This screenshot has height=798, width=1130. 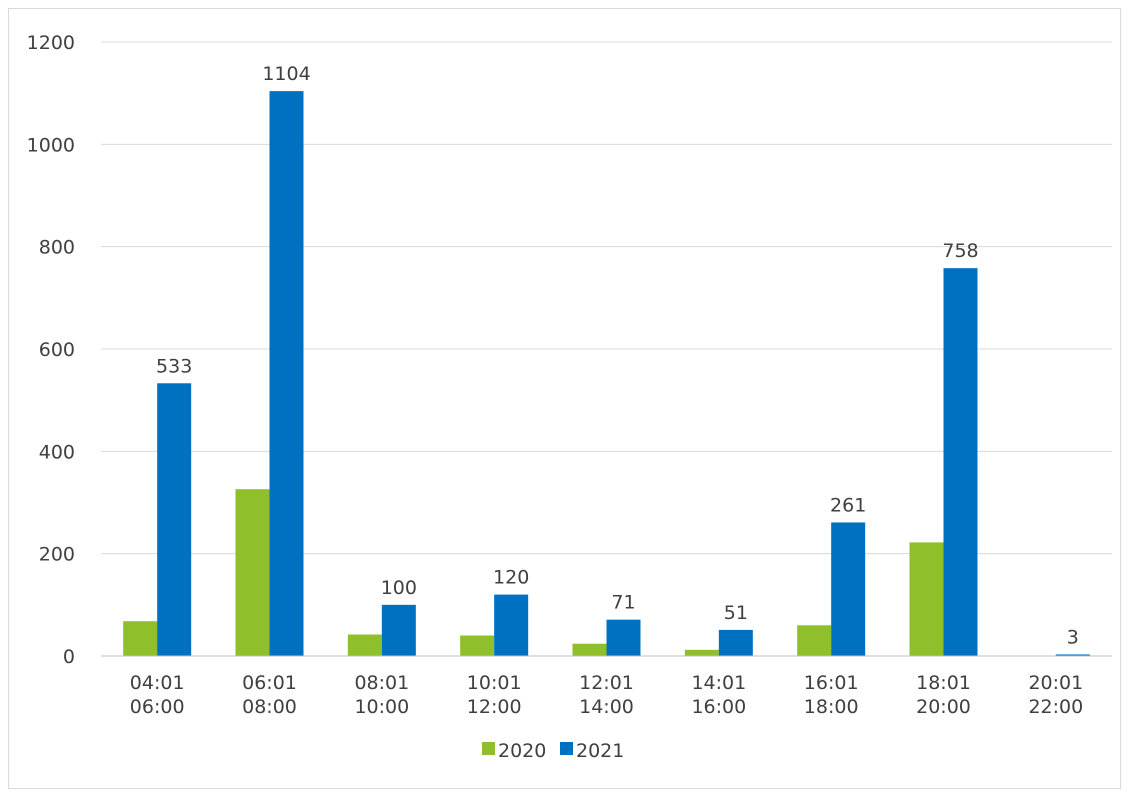 I want to click on x-tick-label: 10:00, so click(x=381, y=707).